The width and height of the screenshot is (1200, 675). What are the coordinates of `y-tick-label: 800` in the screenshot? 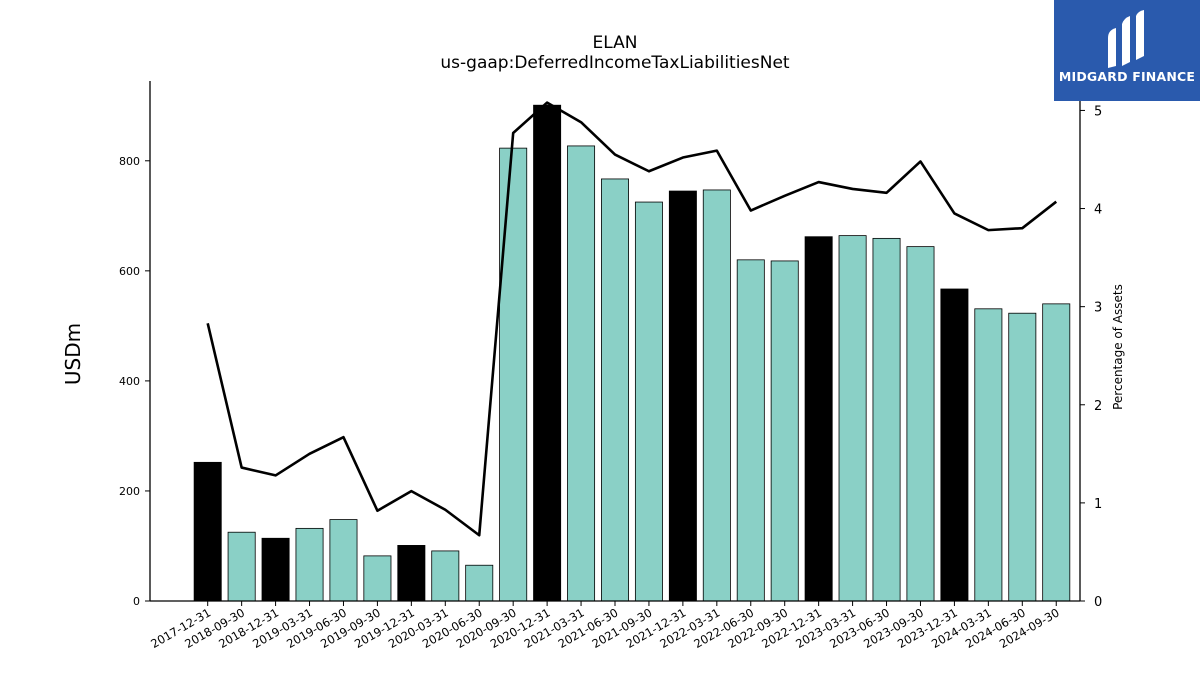 It's located at (129, 161).